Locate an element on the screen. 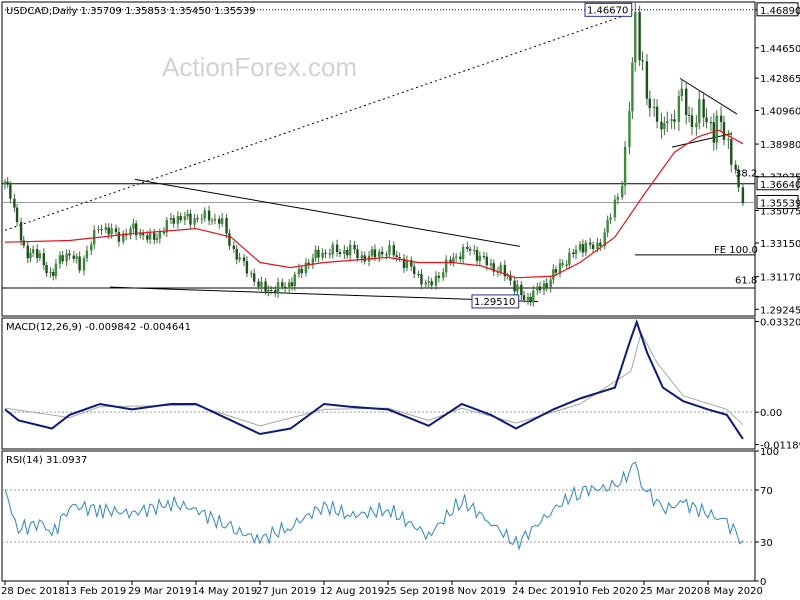  annotation-bottom-box is located at coordinates (495, 301).